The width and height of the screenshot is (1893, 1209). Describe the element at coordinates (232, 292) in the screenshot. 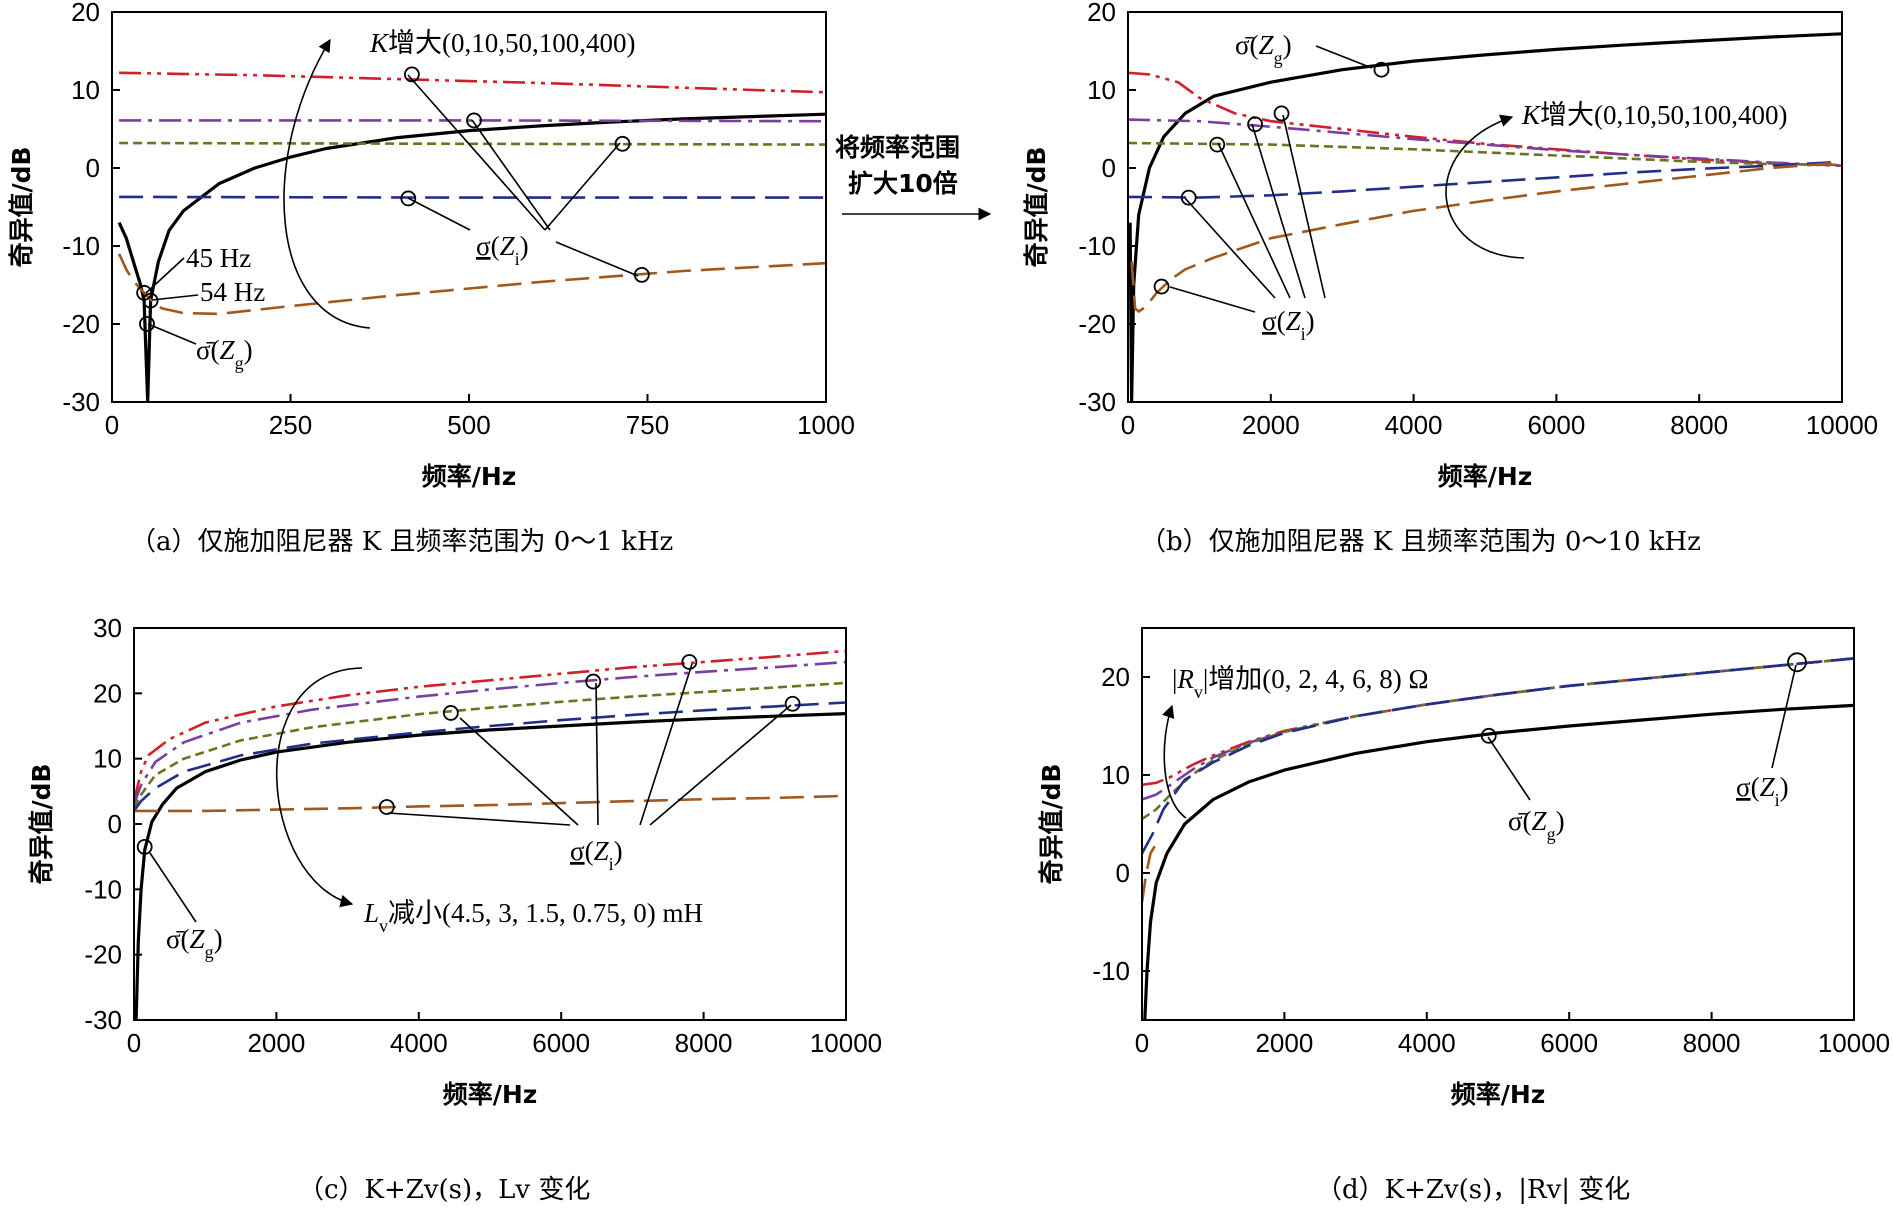

I see `freq-54-label: 54 Hz` at that location.